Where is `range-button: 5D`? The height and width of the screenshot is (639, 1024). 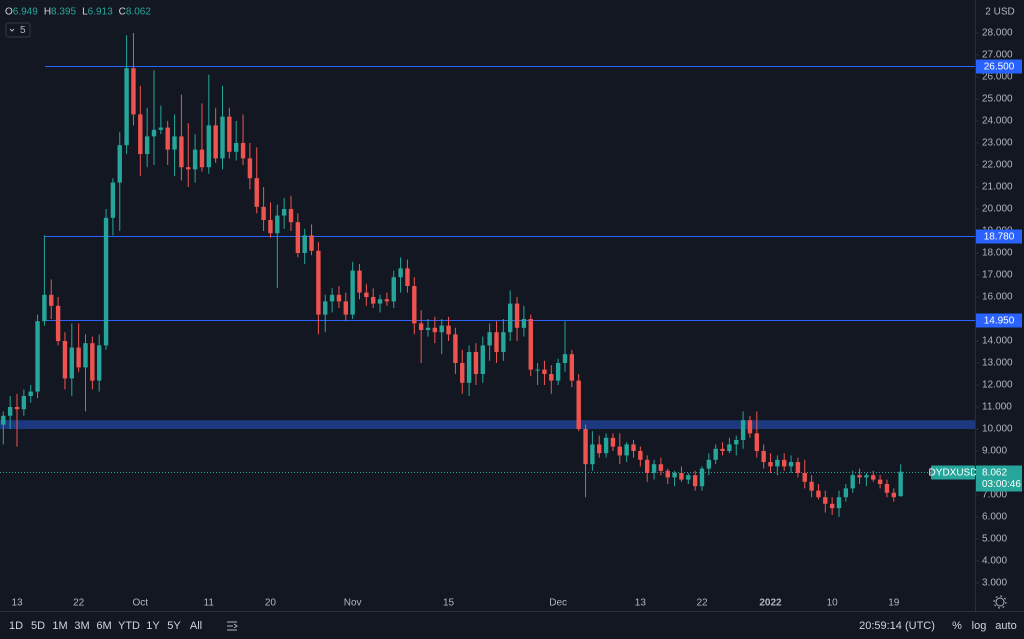
range-button: 5D is located at coordinates (38, 626).